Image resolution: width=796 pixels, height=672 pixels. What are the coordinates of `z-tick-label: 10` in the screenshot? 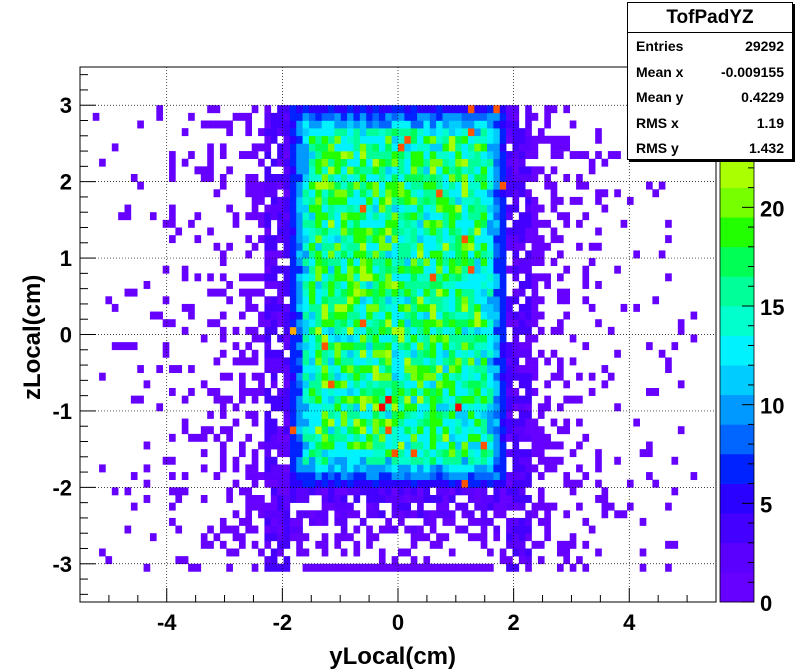 It's located at (772, 406).